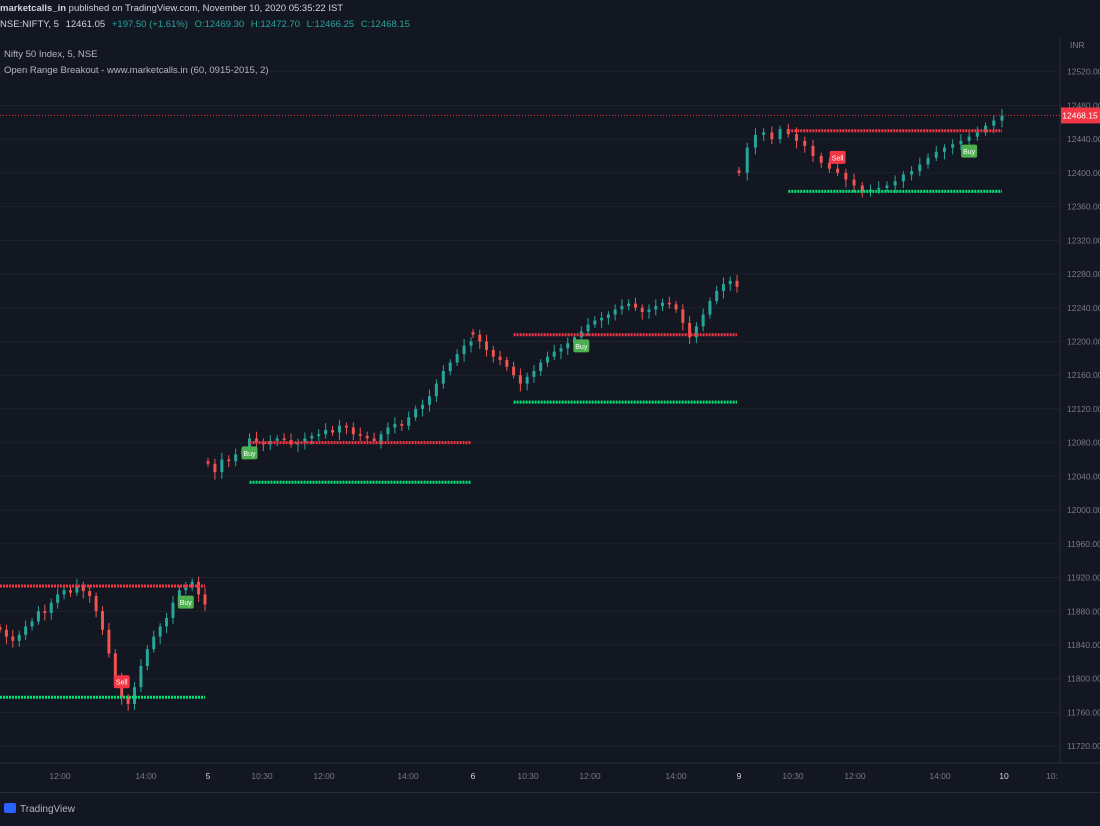 This screenshot has width=1100, height=826. I want to click on publisher-name: marketcalls_in, so click(33, 8).